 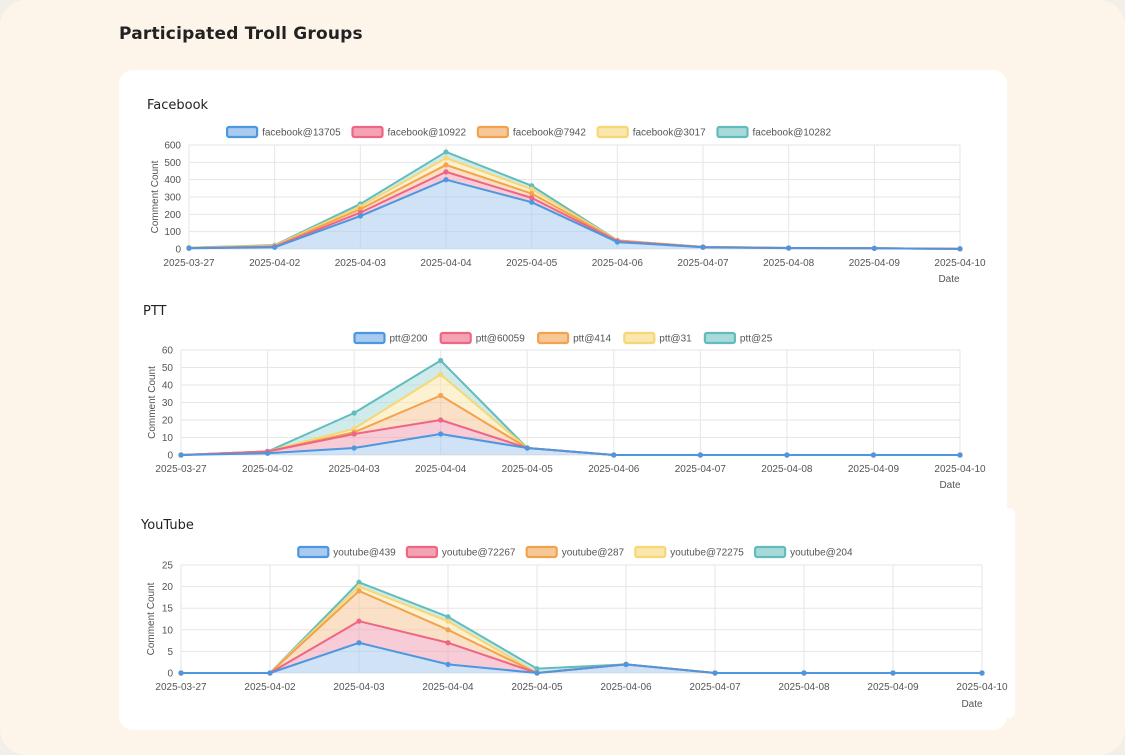 What do you see at coordinates (574, 200) in the screenshot?
I see `series-areas` at bounding box center [574, 200].